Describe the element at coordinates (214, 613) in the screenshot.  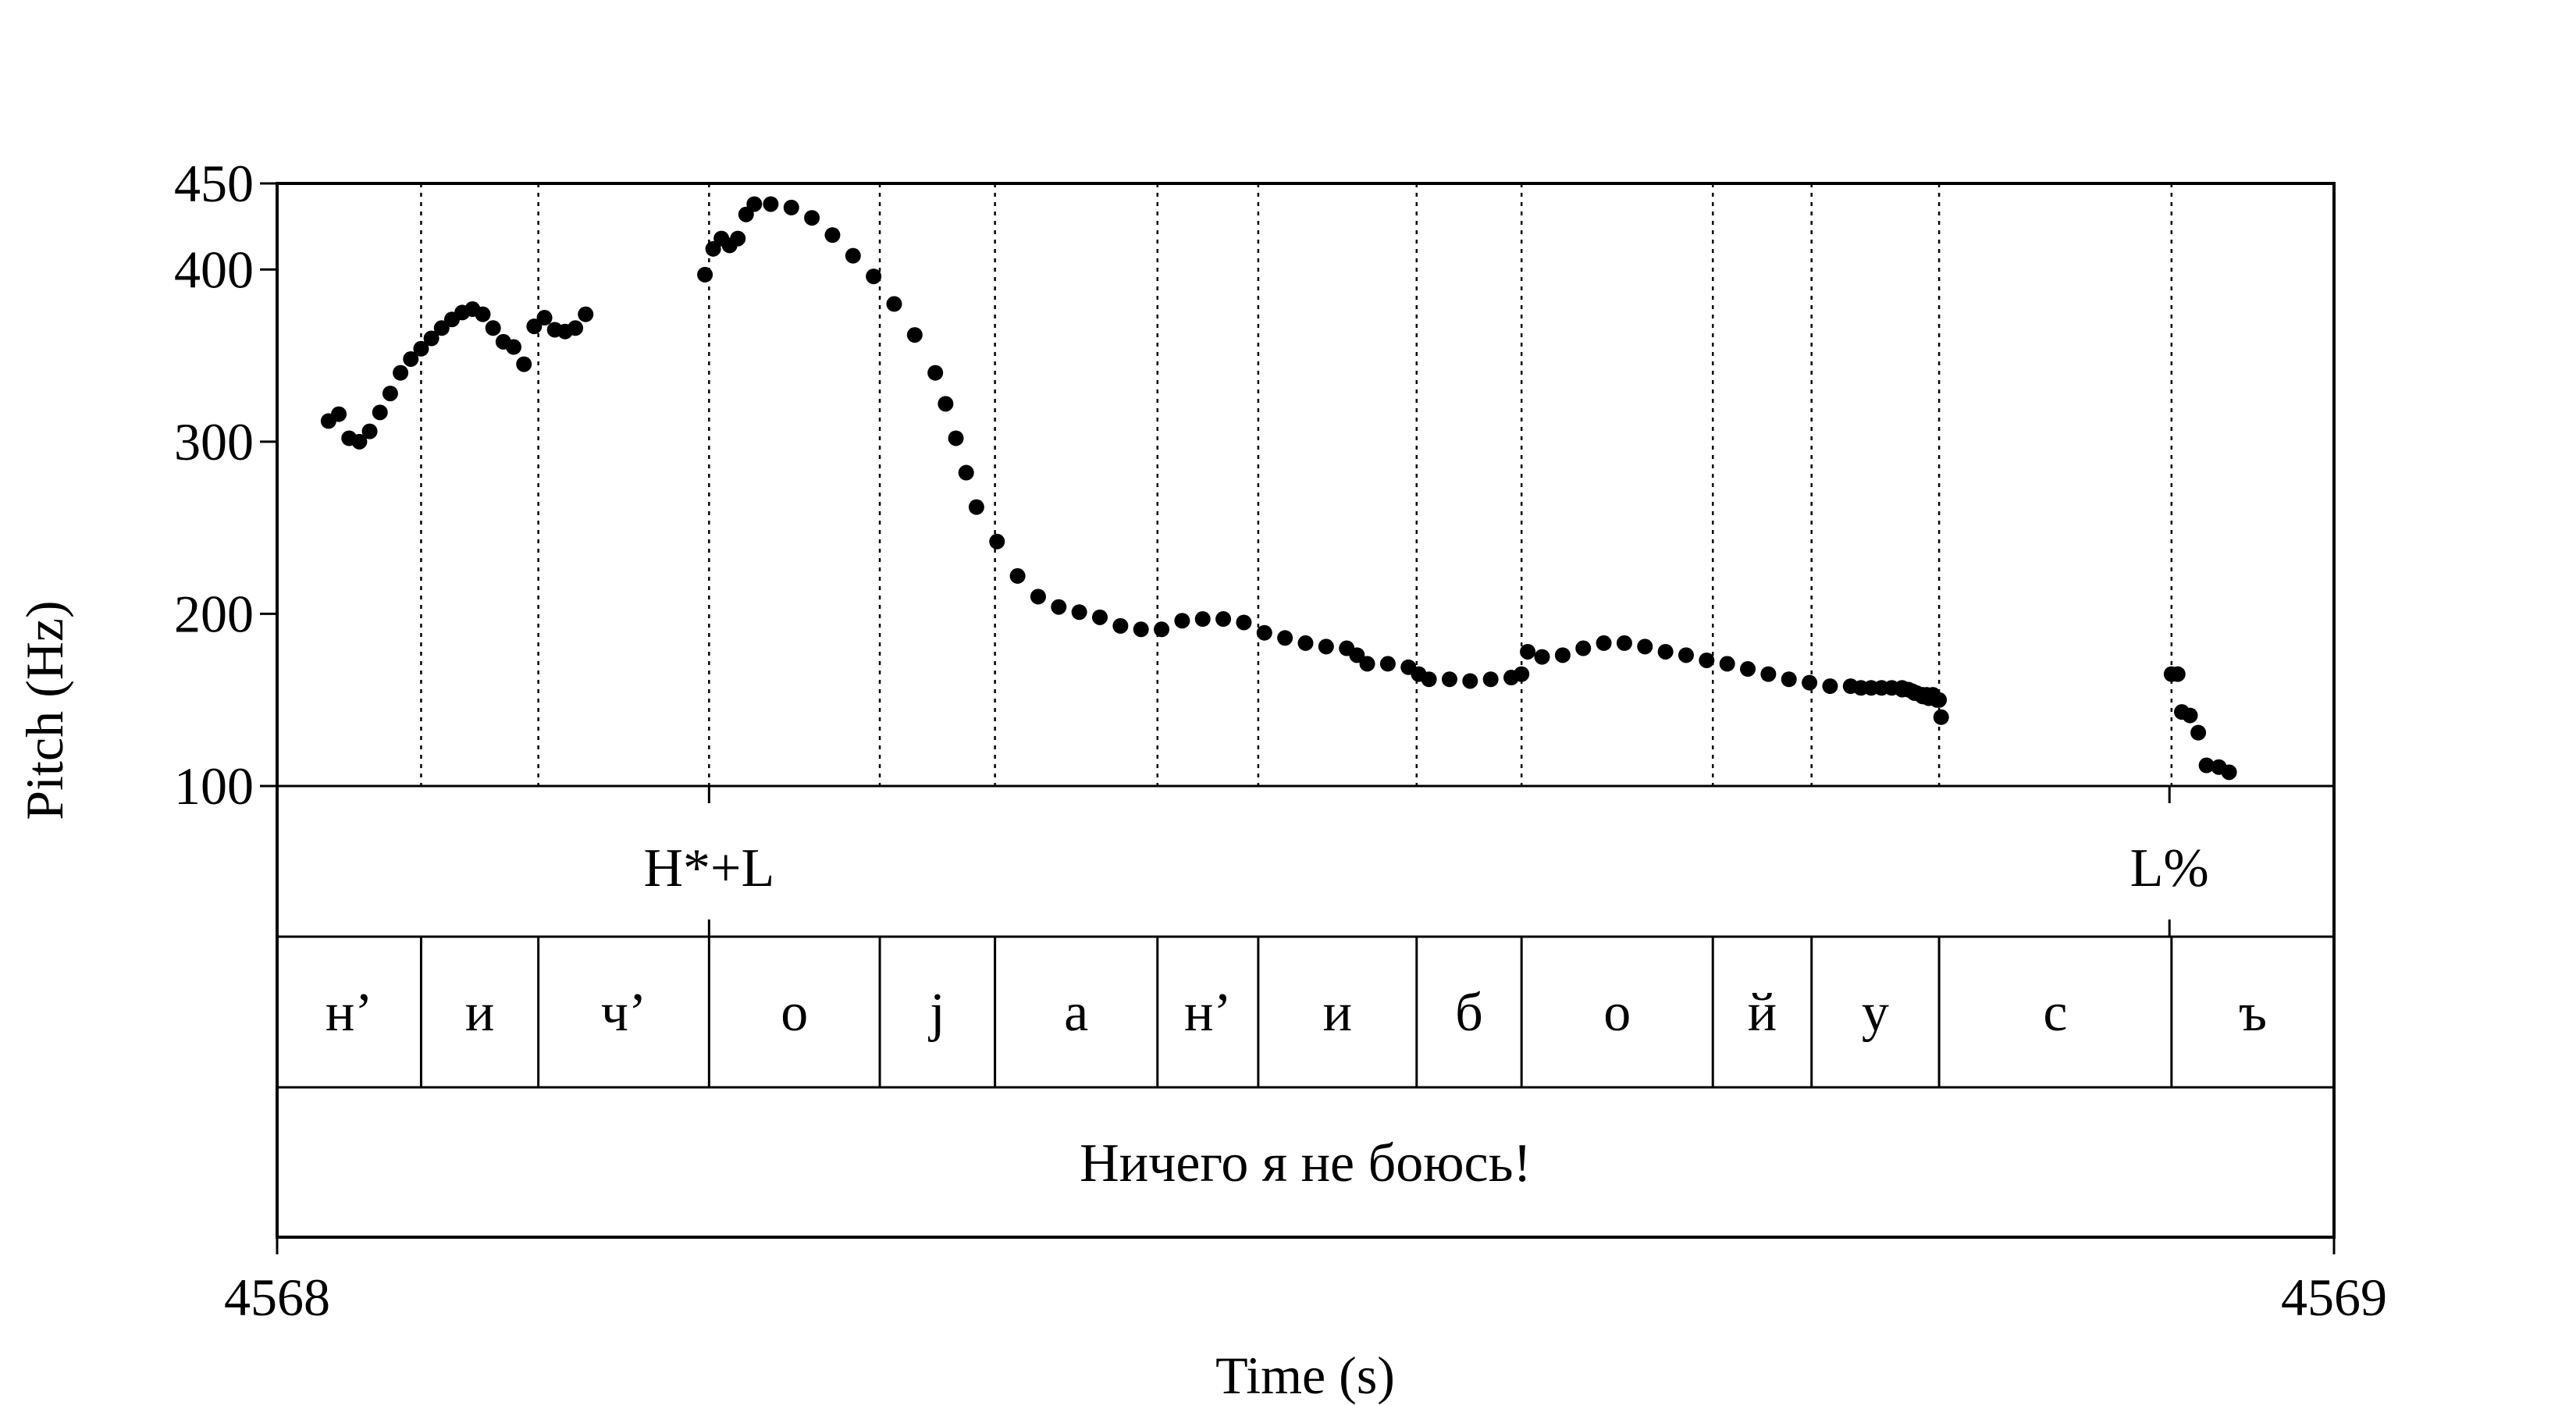
I see `y-tick-label: 200` at that location.